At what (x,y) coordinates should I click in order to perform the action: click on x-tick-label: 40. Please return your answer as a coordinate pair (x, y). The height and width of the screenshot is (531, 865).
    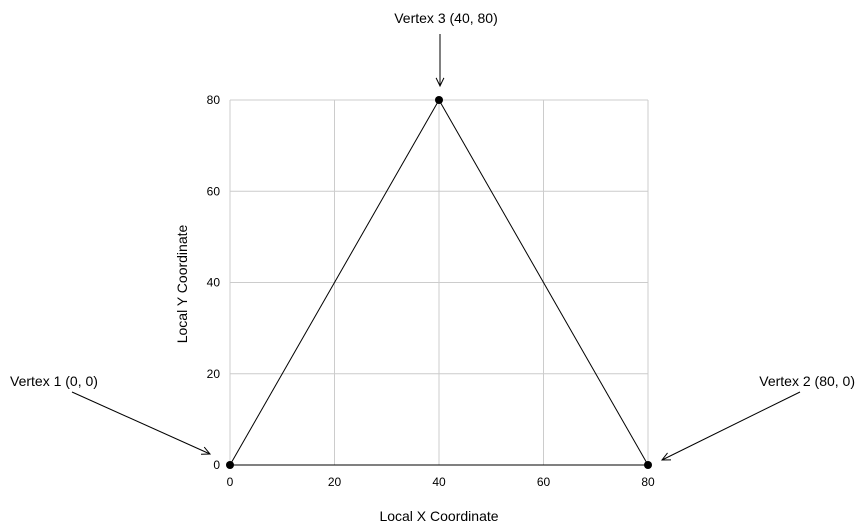
    Looking at the image, I should click on (439, 482).